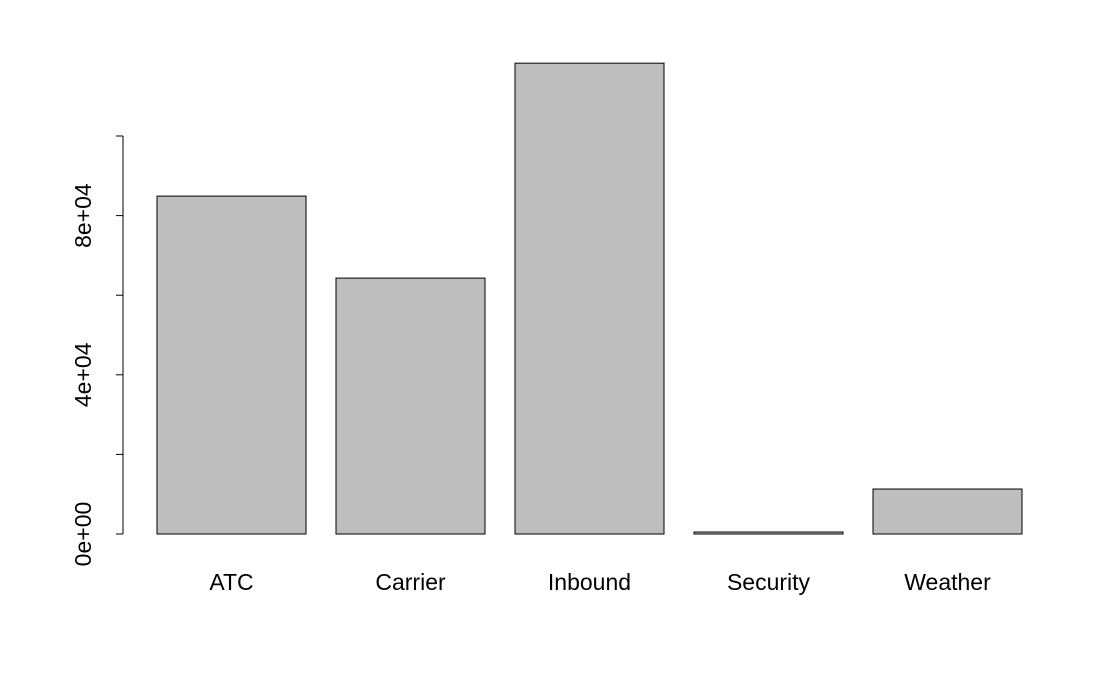 The height and width of the screenshot is (692, 1120). I want to click on x-tick-label: ATC, so click(231, 582).